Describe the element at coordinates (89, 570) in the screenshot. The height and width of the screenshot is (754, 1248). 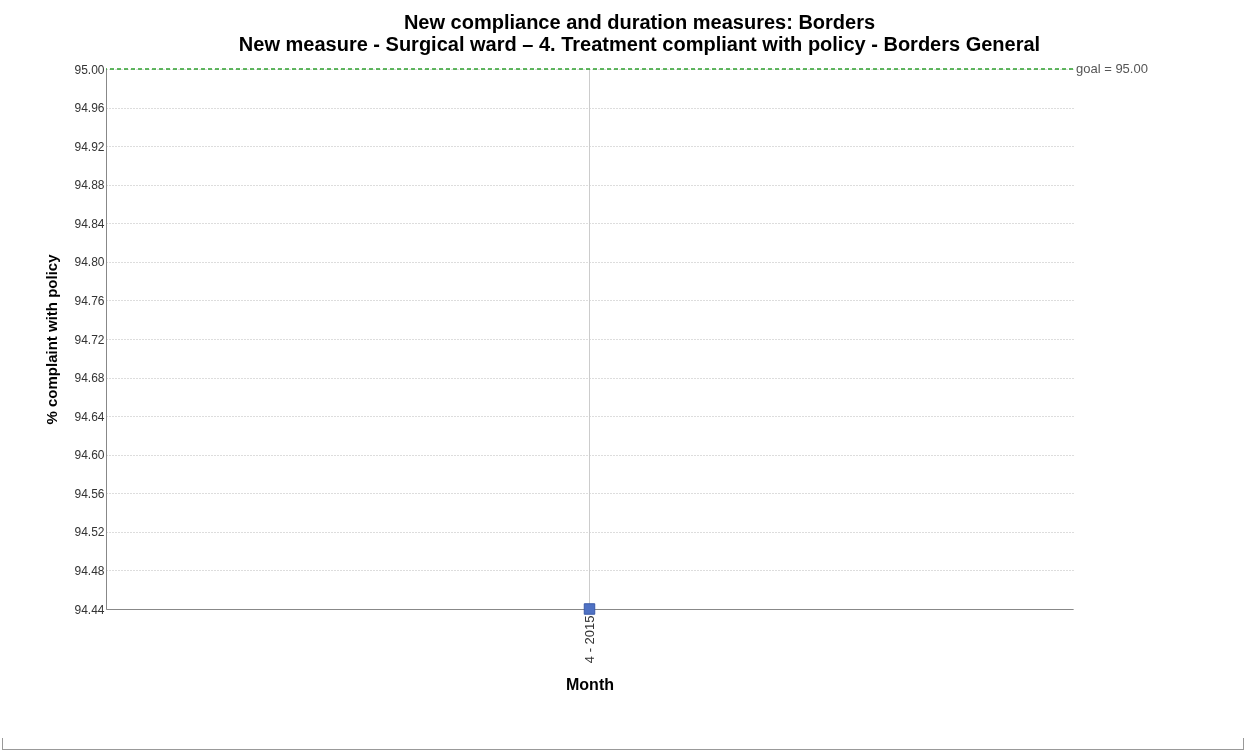
I see `y-tick-label: 94.48` at that location.